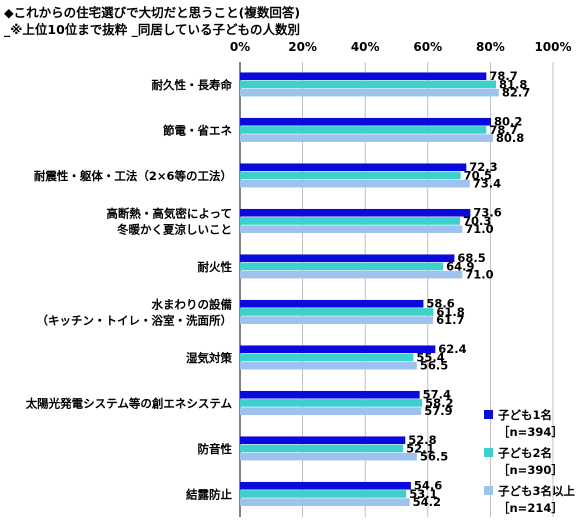  What do you see at coordinates (530, 508) in the screenshot?
I see `legend-n: ［n=214］` at bounding box center [530, 508].